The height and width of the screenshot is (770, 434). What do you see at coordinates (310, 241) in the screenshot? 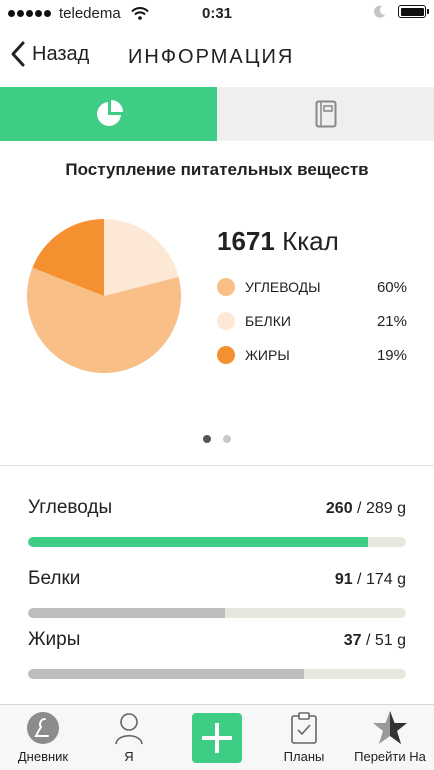
I see `calorie-unit: Ккал` at bounding box center [310, 241].